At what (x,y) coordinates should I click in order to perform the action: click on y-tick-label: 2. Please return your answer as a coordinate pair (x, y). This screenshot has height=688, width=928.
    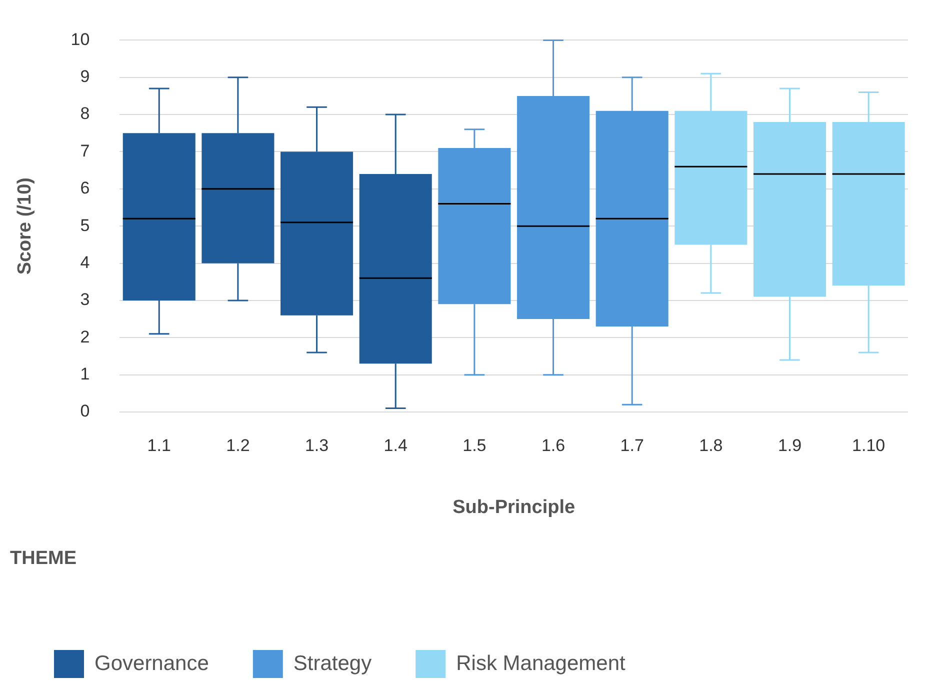
    Looking at the image, I should click on (85, 336).